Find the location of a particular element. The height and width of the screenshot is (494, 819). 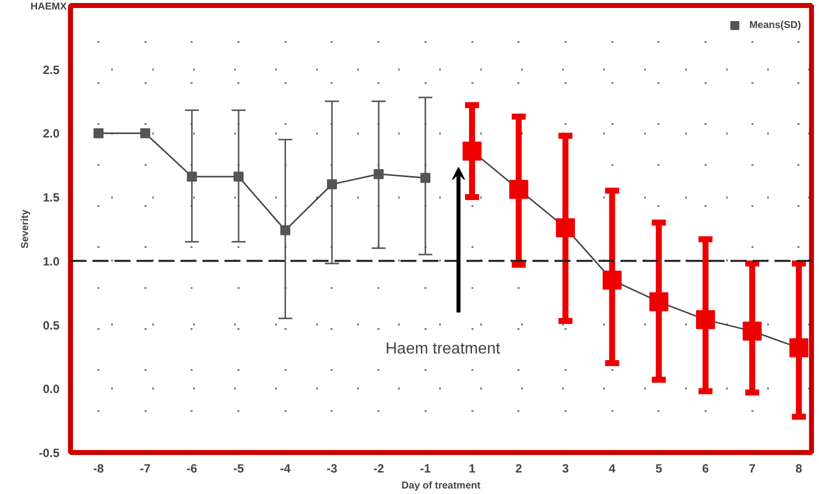

x-tick-label: -1 is located at coordinates (426, 469).